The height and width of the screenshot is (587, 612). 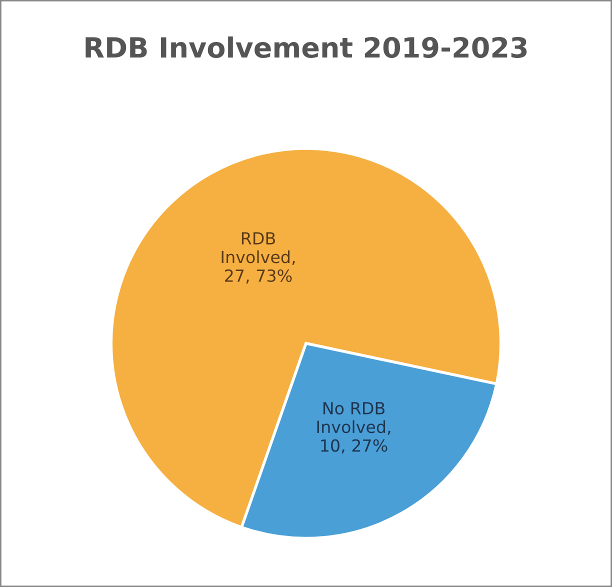 I want to click on slice-label: RDB Involved, 27, 73%, so click(x=258, y=258).